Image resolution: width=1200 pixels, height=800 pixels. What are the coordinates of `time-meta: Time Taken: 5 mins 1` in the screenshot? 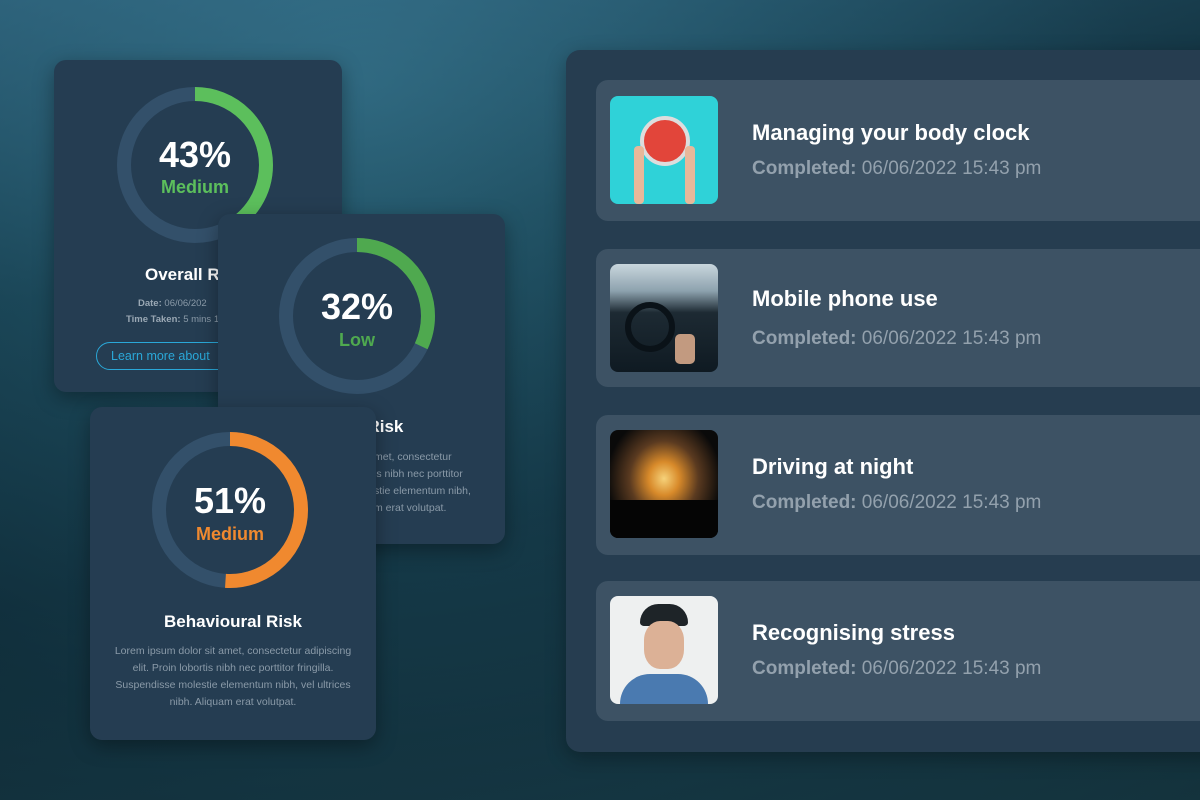 It's located at (172, 320).